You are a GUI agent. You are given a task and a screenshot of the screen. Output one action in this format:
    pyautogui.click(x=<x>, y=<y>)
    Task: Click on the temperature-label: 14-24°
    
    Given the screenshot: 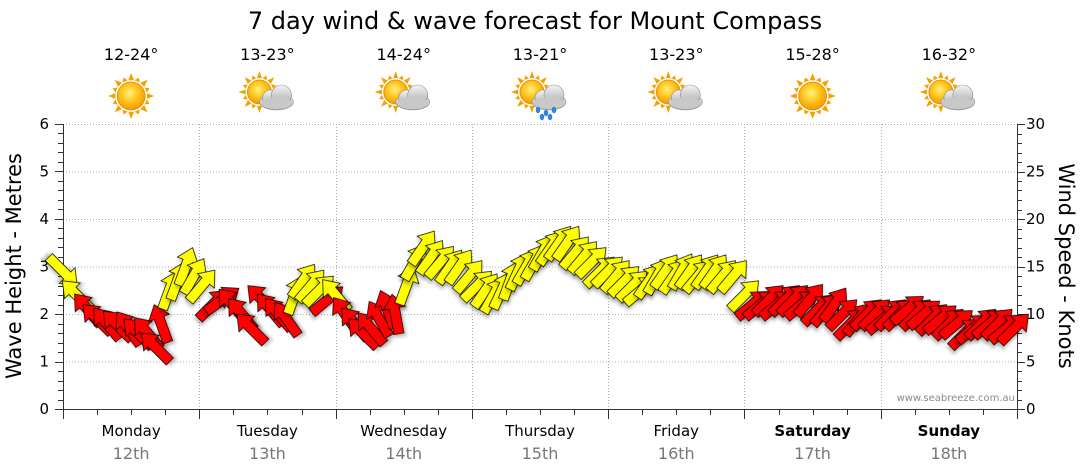 What is the action you would take?
    pyautogui.click(x=403, y=54)
    